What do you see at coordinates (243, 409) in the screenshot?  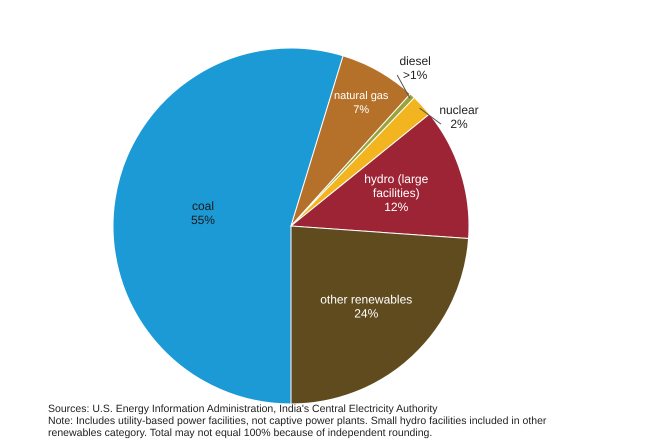 I see `source-note: Sources: U.S. Energy Information Administration, India's Central Electricity Authority` at bounding box center [243, 409].